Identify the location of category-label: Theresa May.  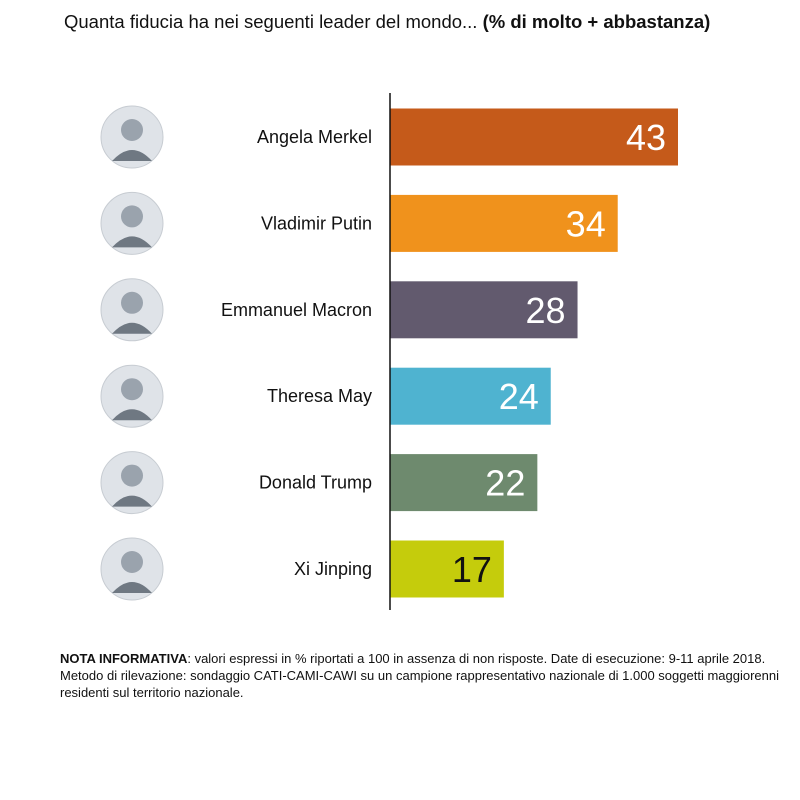
(319, 396).